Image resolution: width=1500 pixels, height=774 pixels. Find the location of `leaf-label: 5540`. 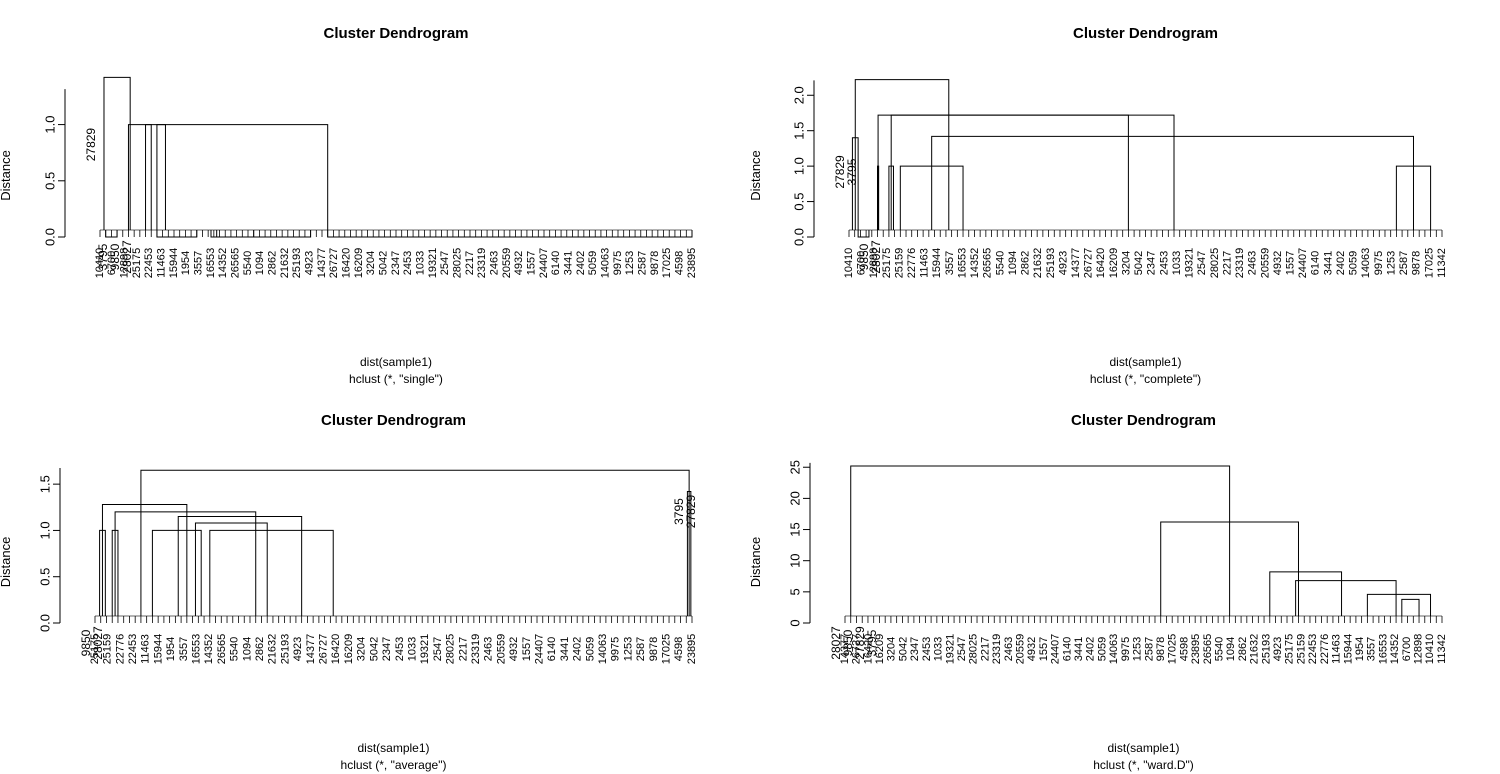

leaf-label: 5540 is located at coordinates (1000, 263).